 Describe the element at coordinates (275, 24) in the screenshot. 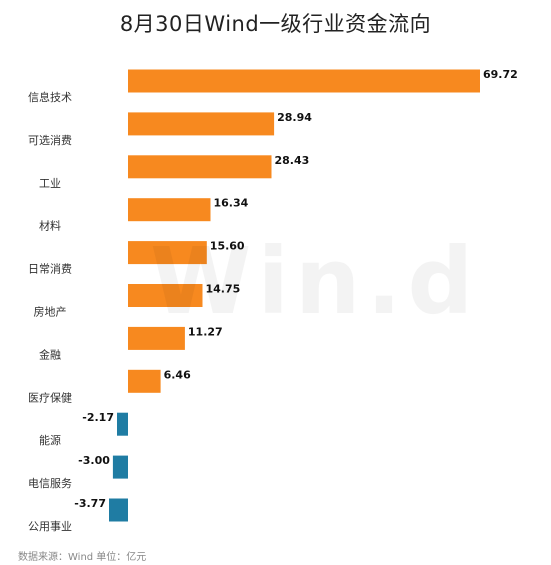

I see `chart-title: 8月30日Wind一级行业资金流向` at that location.